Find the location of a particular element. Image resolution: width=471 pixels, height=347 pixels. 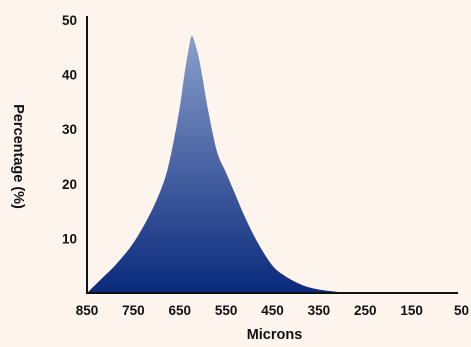

y-tick-label: 30 is located at coordinates (69, 129).